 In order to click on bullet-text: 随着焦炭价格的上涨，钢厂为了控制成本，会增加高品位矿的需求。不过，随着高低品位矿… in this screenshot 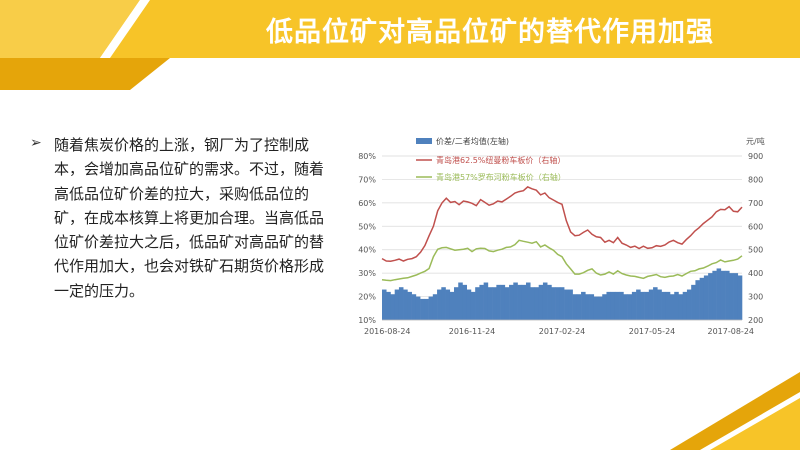, I will do `click(189, 218)`.